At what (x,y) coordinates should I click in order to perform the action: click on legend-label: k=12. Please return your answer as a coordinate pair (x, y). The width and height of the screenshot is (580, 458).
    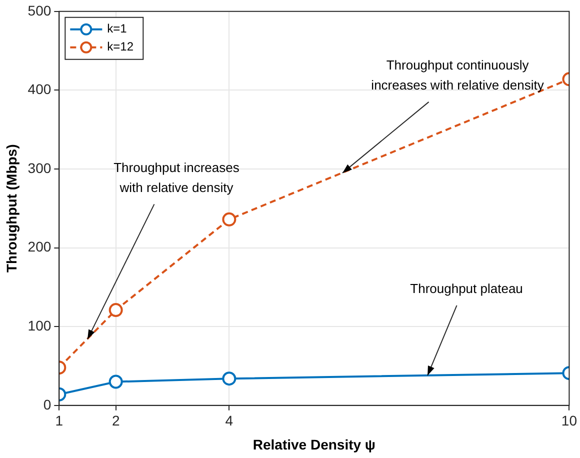
    Looking at the image, I should click on (120, 47).